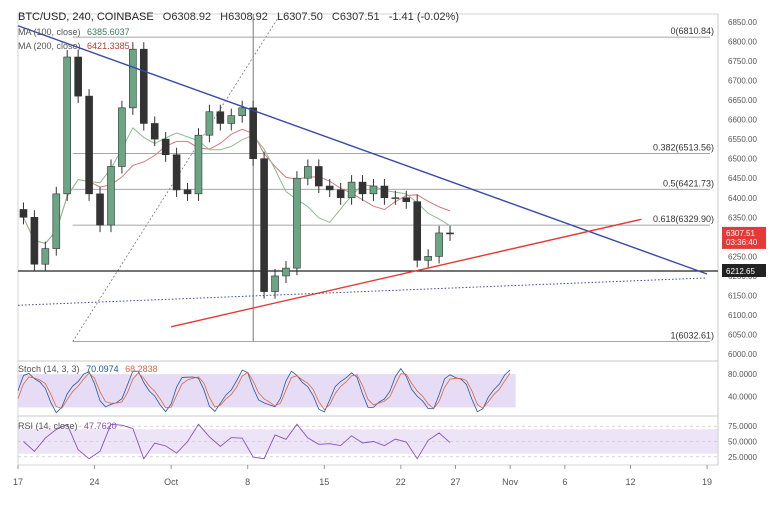 The image size is (770, 505). Describe the element at coordinates (187, 17) in the screenshot. I see `open-value: O6308.92` at that location.